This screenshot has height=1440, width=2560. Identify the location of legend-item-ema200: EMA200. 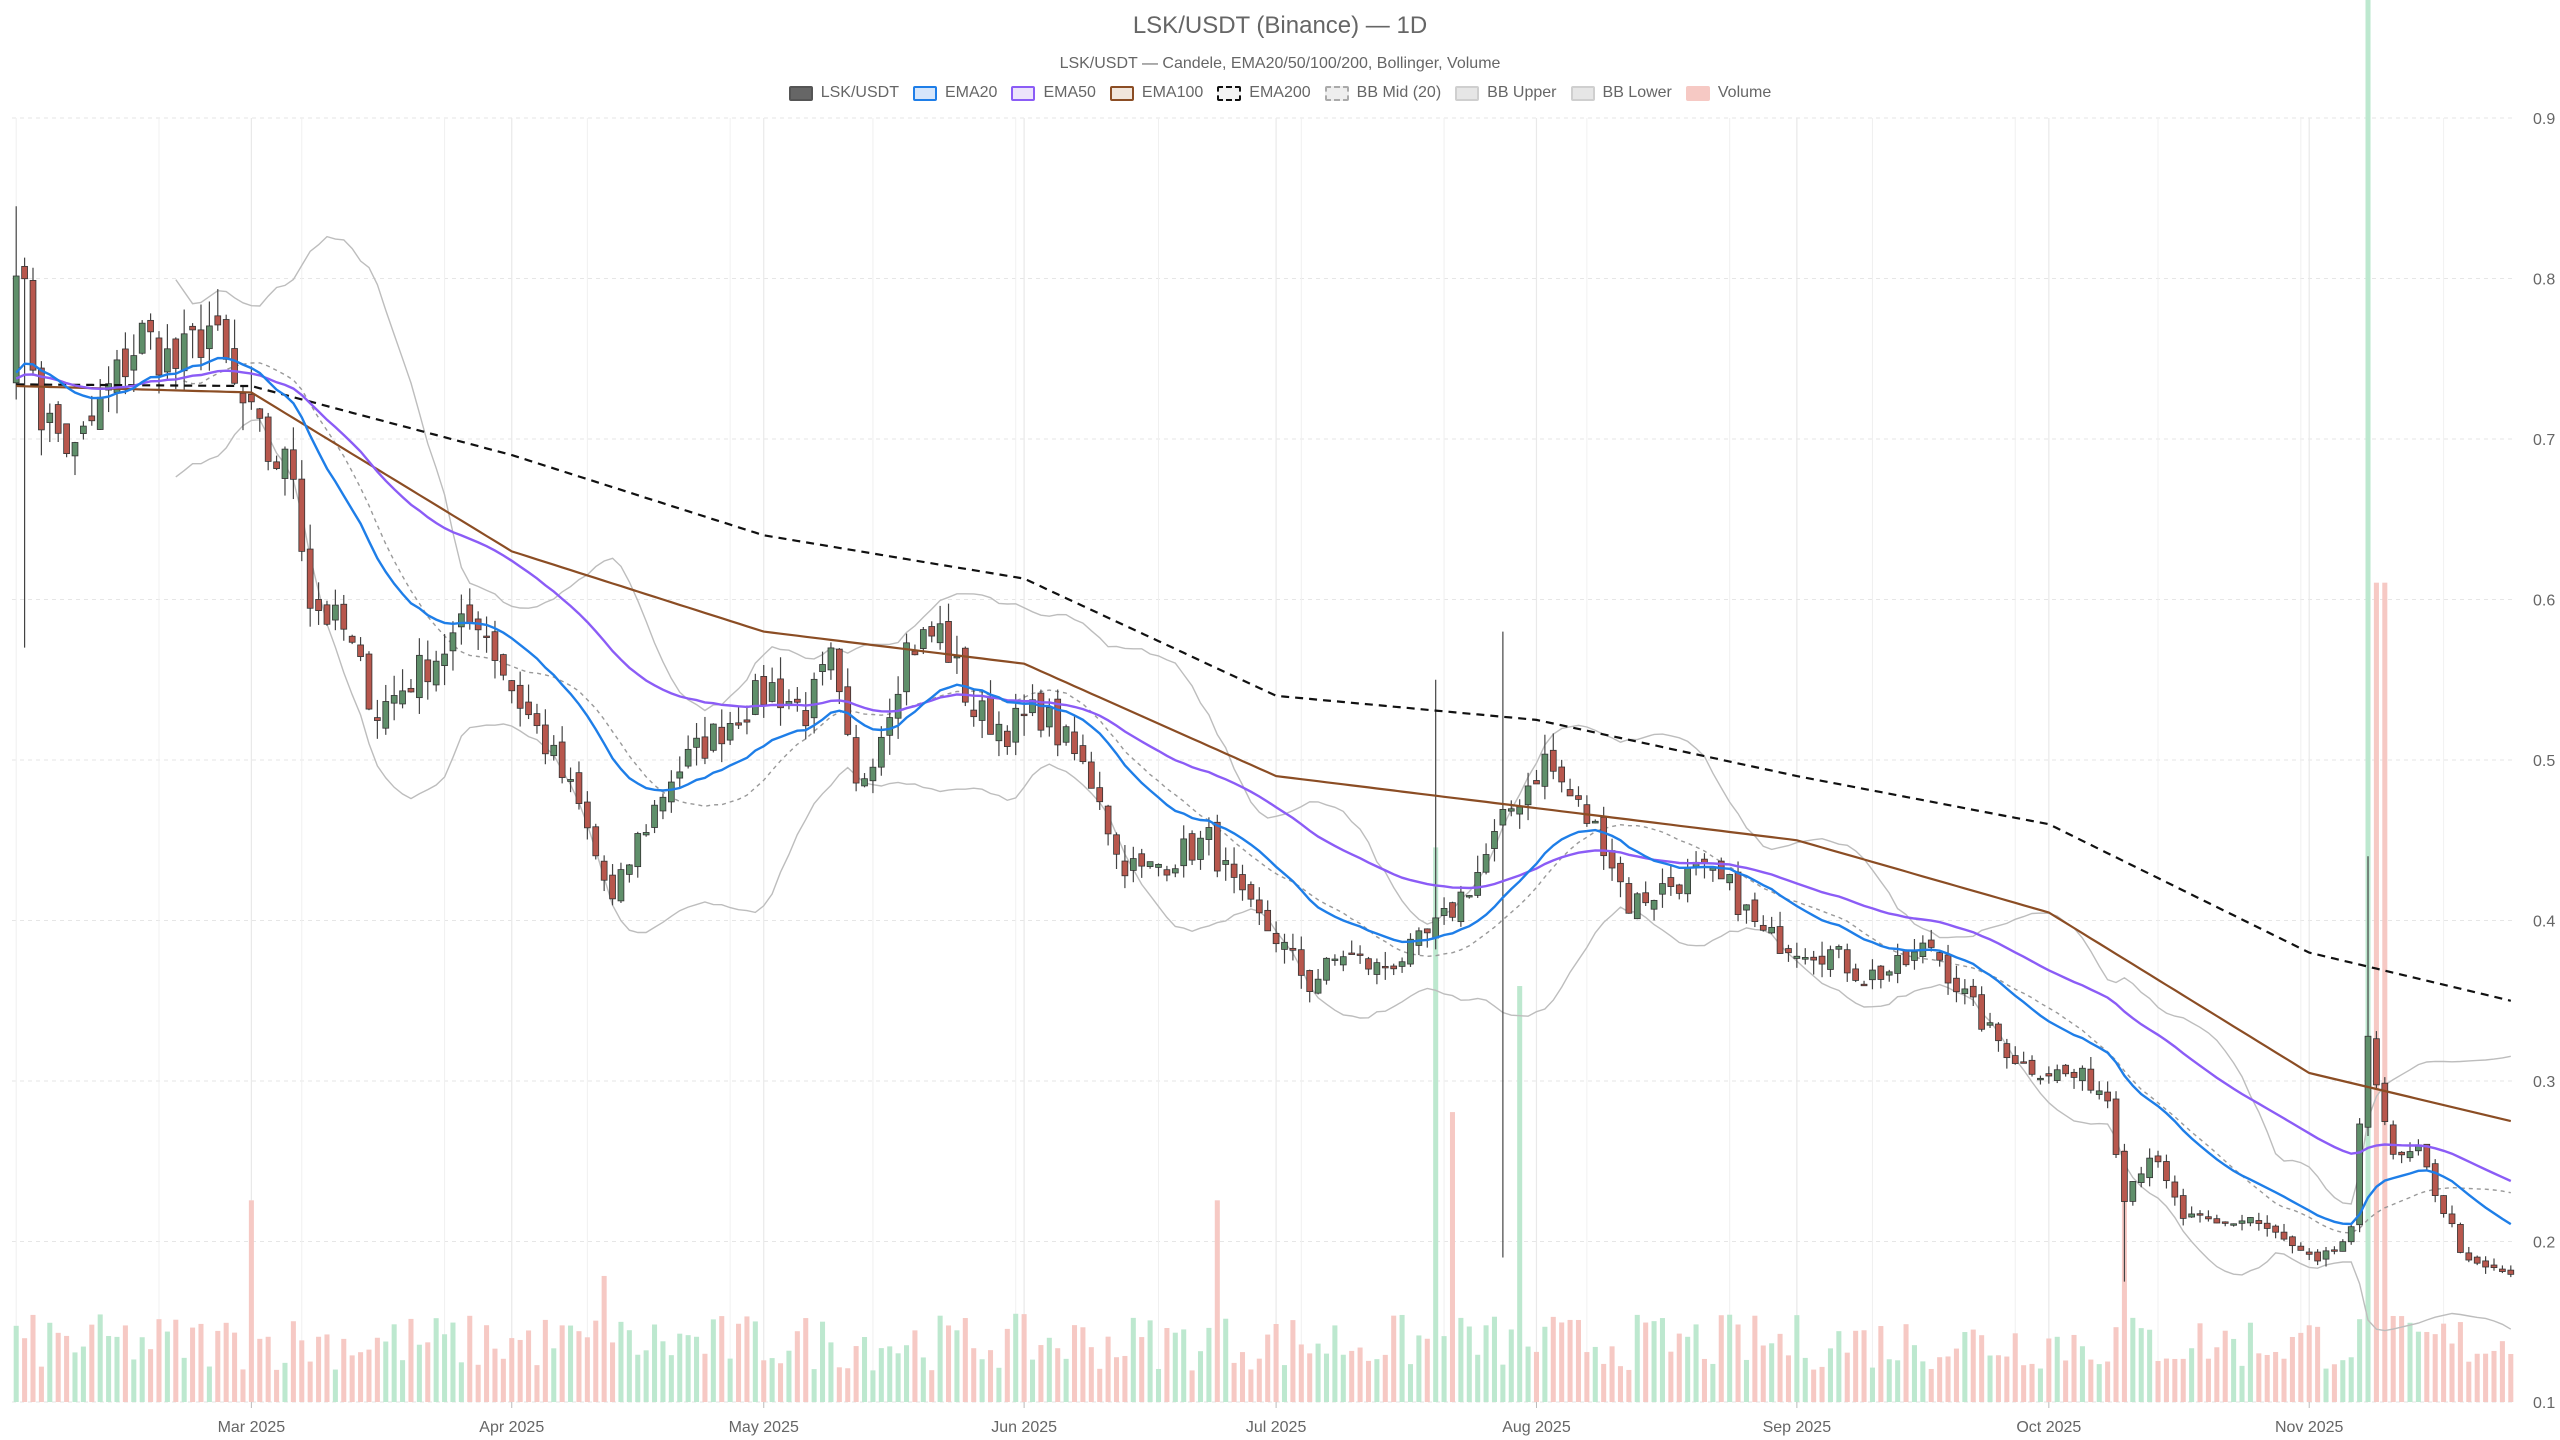
(1264, 93).